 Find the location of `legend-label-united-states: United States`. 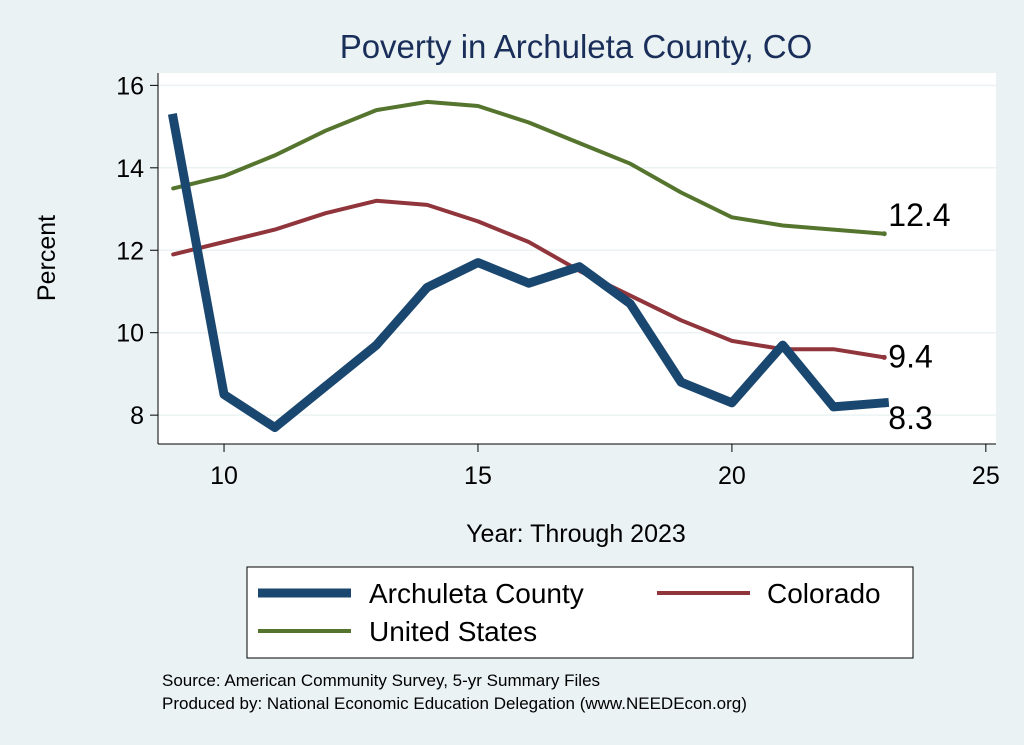

legend-label-united-states: United States is located at coordinates (453, 631).